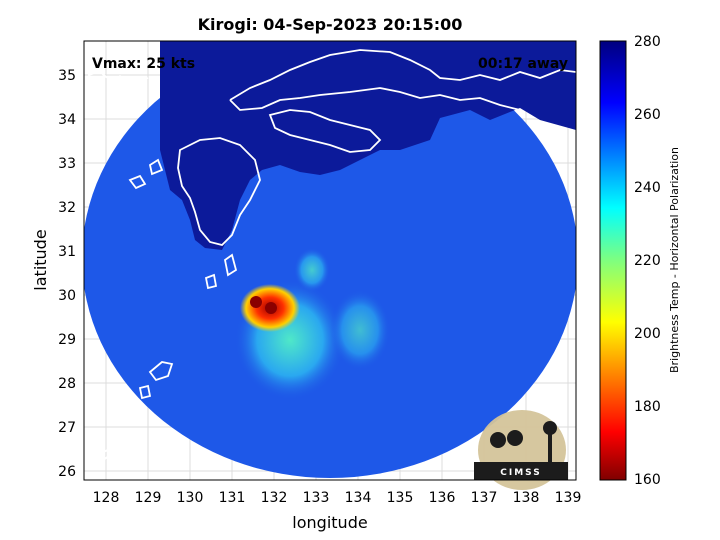 This screenshot has height=540, width=720. I want to click on x-tick: 128, so click(106, 498).